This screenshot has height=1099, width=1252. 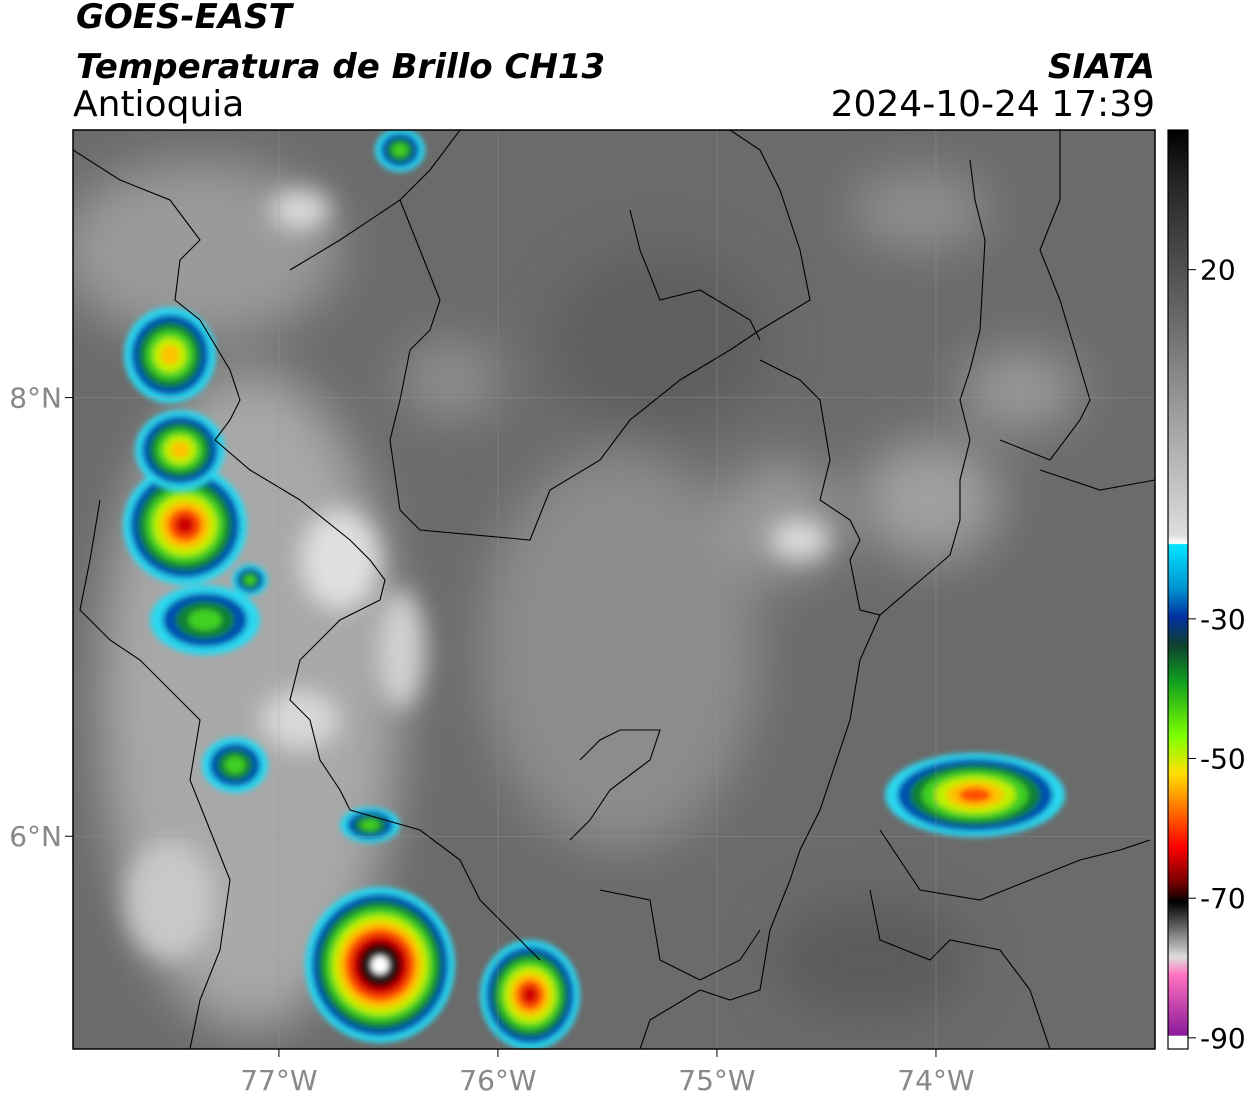 I want to click on lon-tick-label: 75°W, so click(x=716, y=1080).